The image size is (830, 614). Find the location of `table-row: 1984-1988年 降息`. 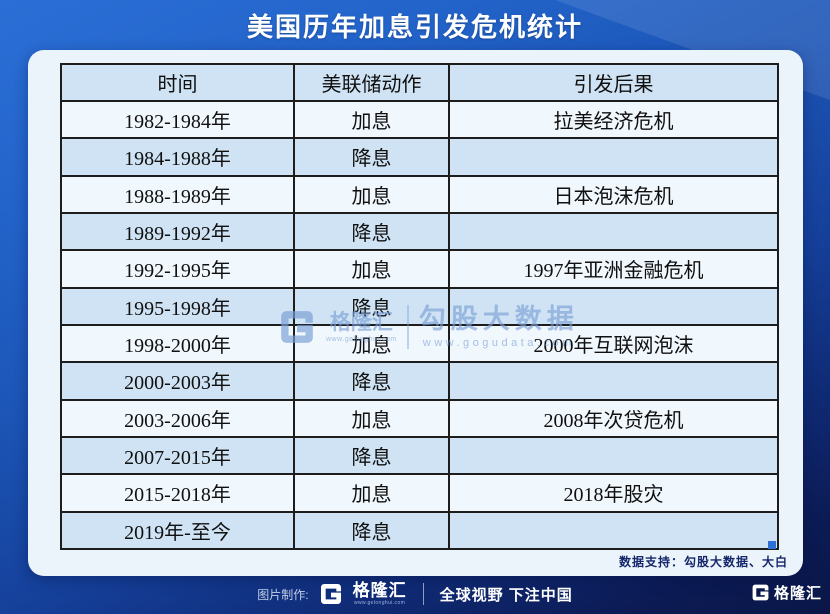

table-row: 1984-1988年 降息 is located at coordinates (419, 157).